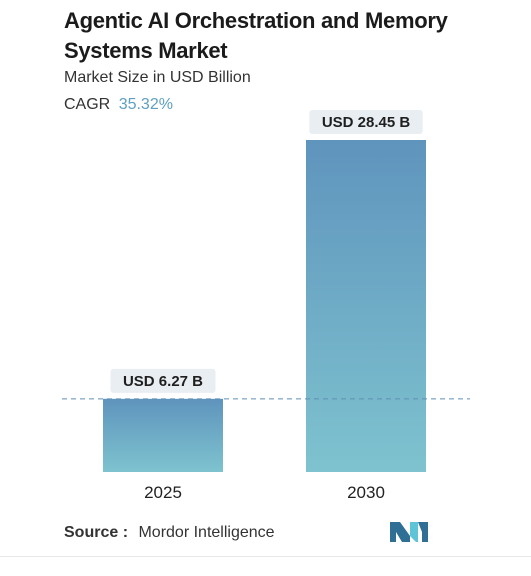 The height and width of the screenshot is (576, 531). Describe the element at coordinates (163, 435) in the screenshot. I see `bar-2025` at that location.